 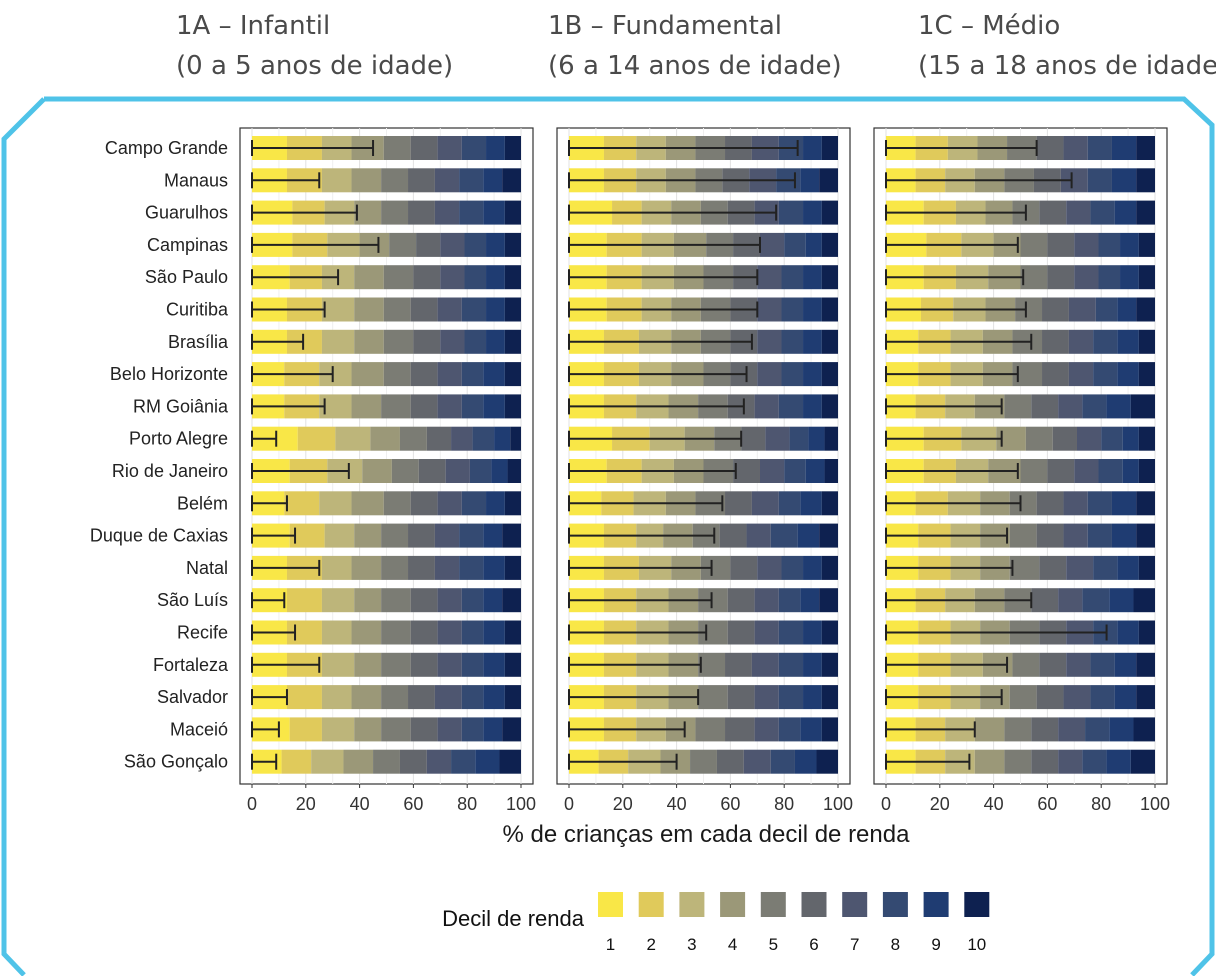 What do you see at coordinates (198, 342) in the screenshot?
I see `category-label: Brasília` at bounding box center [198, 342].